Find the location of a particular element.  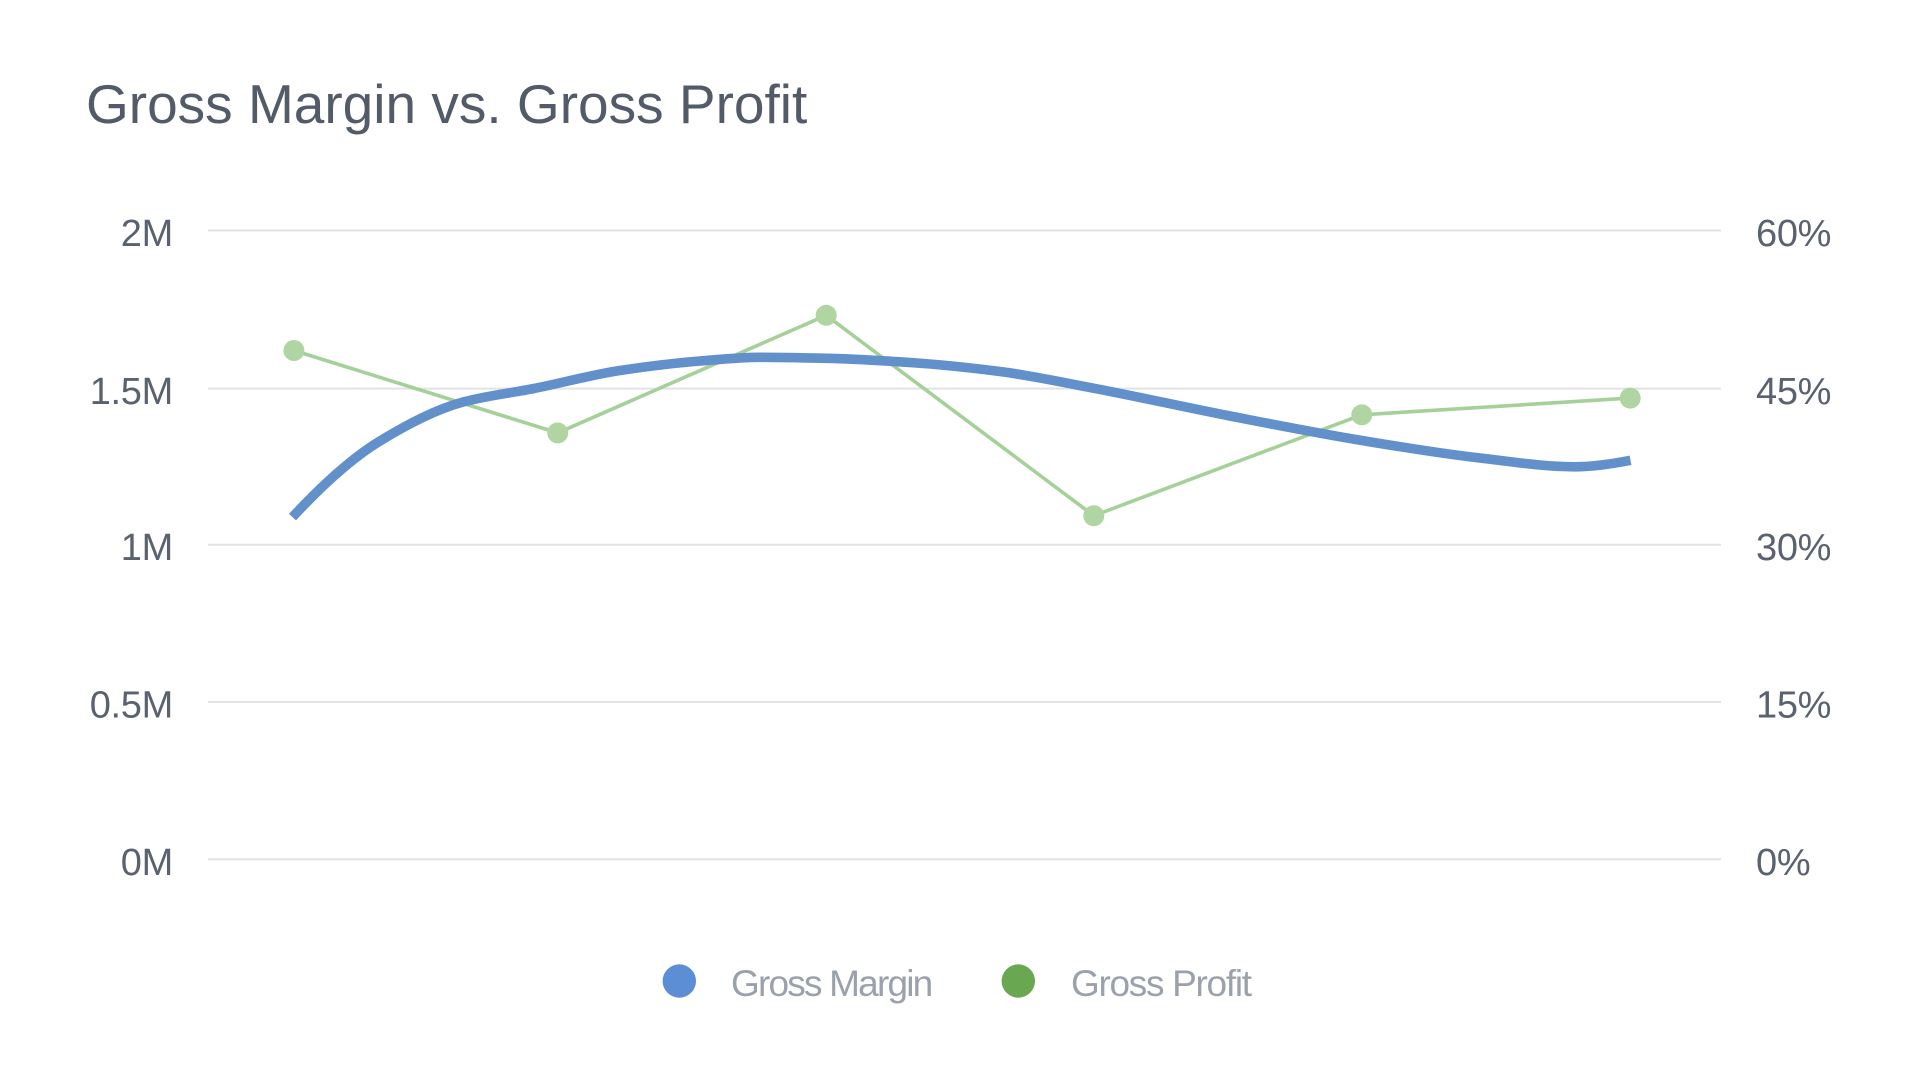

svg-text: 1M is located at coordinates (147, 548).